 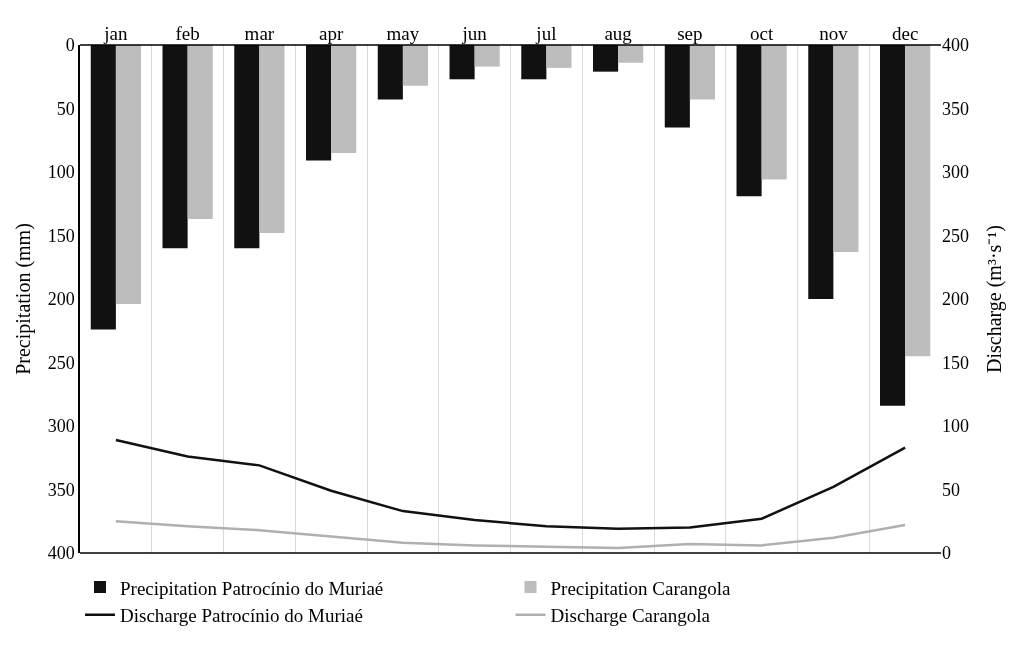 I want to click on y-tick-label: 150, so click(x=61, y=235).